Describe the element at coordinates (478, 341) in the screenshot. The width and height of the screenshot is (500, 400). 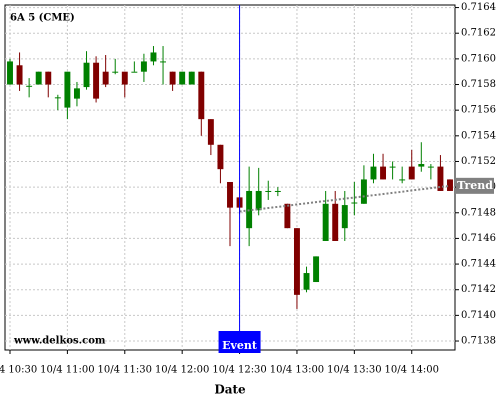
I see `y-tick-label: 0.7138` at that location.